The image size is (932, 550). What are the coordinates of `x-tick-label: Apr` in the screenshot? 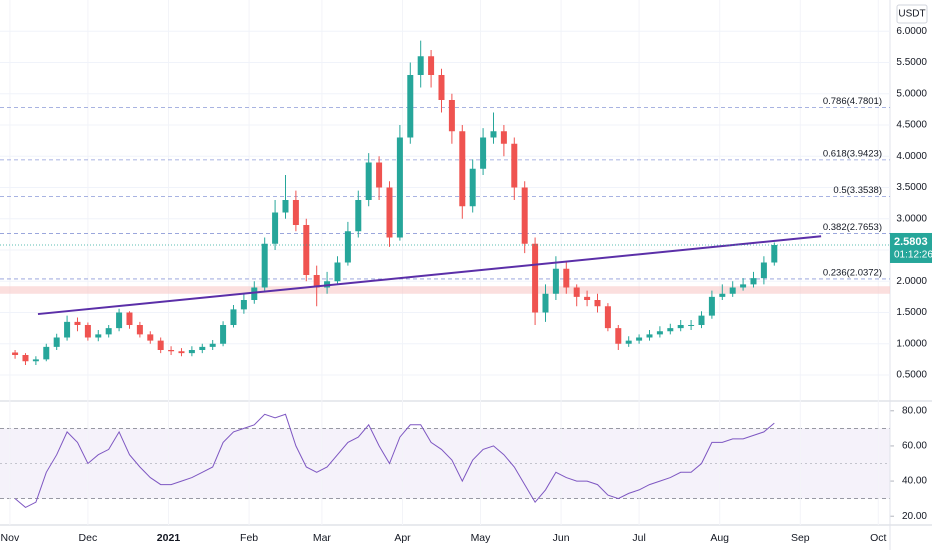 It's located at (402, 538).